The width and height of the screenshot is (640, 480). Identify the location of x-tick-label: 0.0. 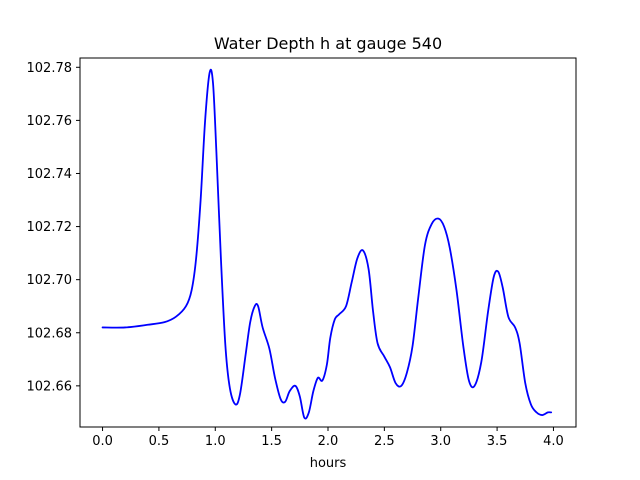
(102, 441).